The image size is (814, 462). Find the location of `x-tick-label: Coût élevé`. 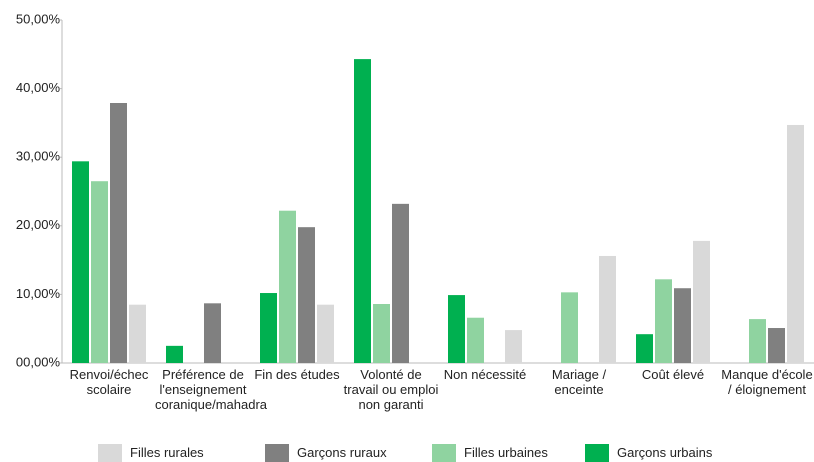

x-tick-label: Coût élevé is located at coordinates (673, 374).